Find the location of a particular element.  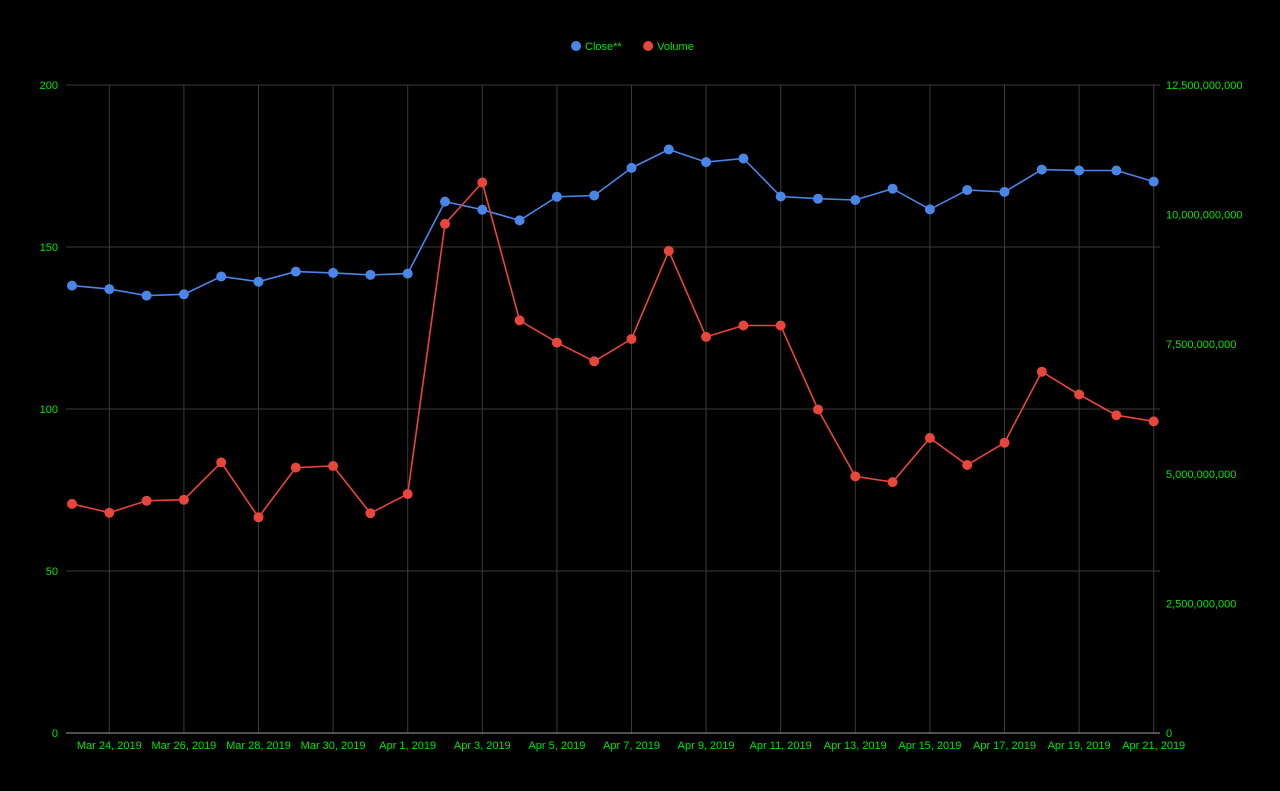

x-tick-label: Apr 1, 2019 is located at coordinates (407, 746).